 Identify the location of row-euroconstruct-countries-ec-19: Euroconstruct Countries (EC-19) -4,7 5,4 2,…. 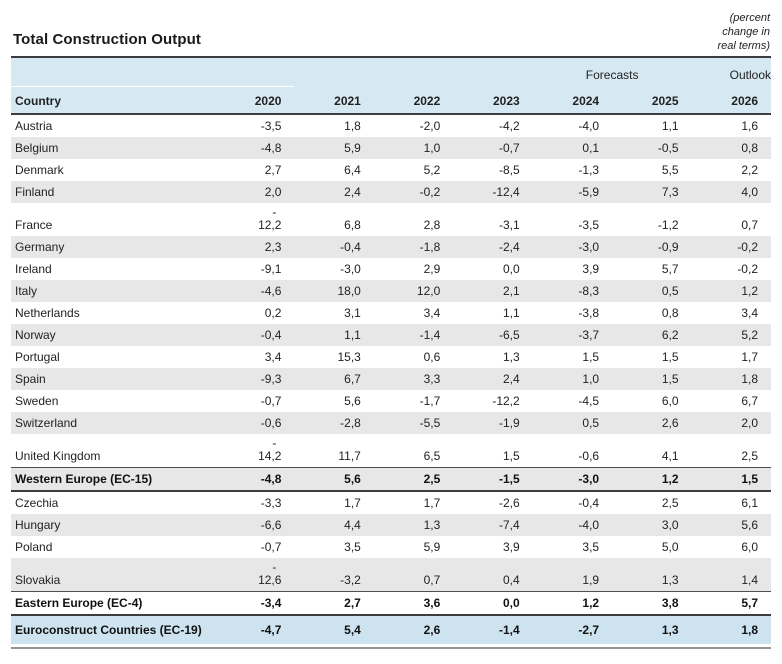
(391, 629).